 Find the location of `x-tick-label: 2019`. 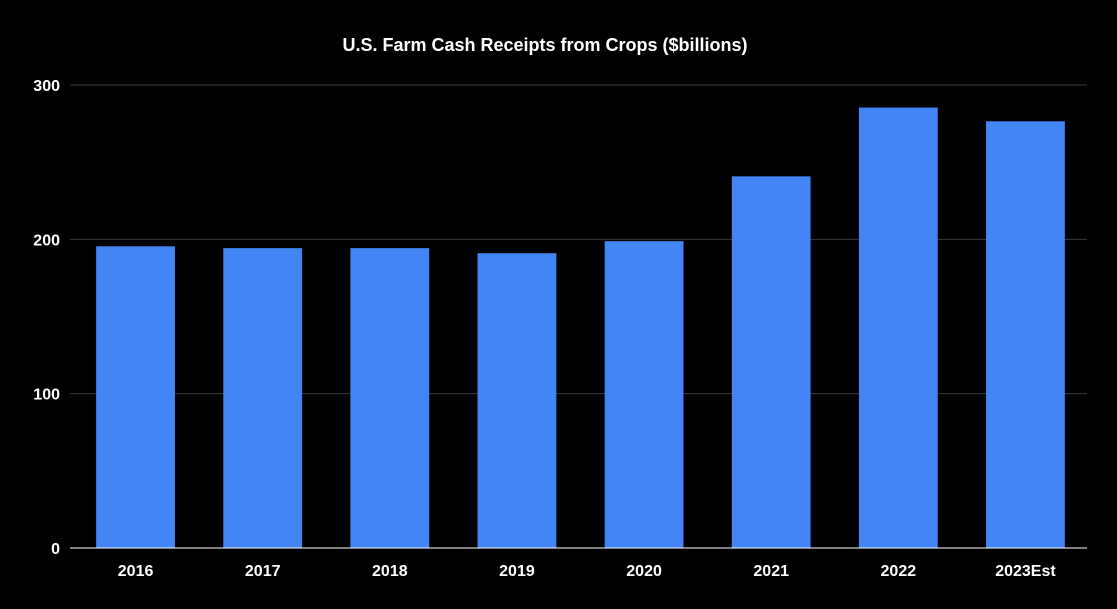

x-tick-label: 2019 is located at coordinates (517, 571).